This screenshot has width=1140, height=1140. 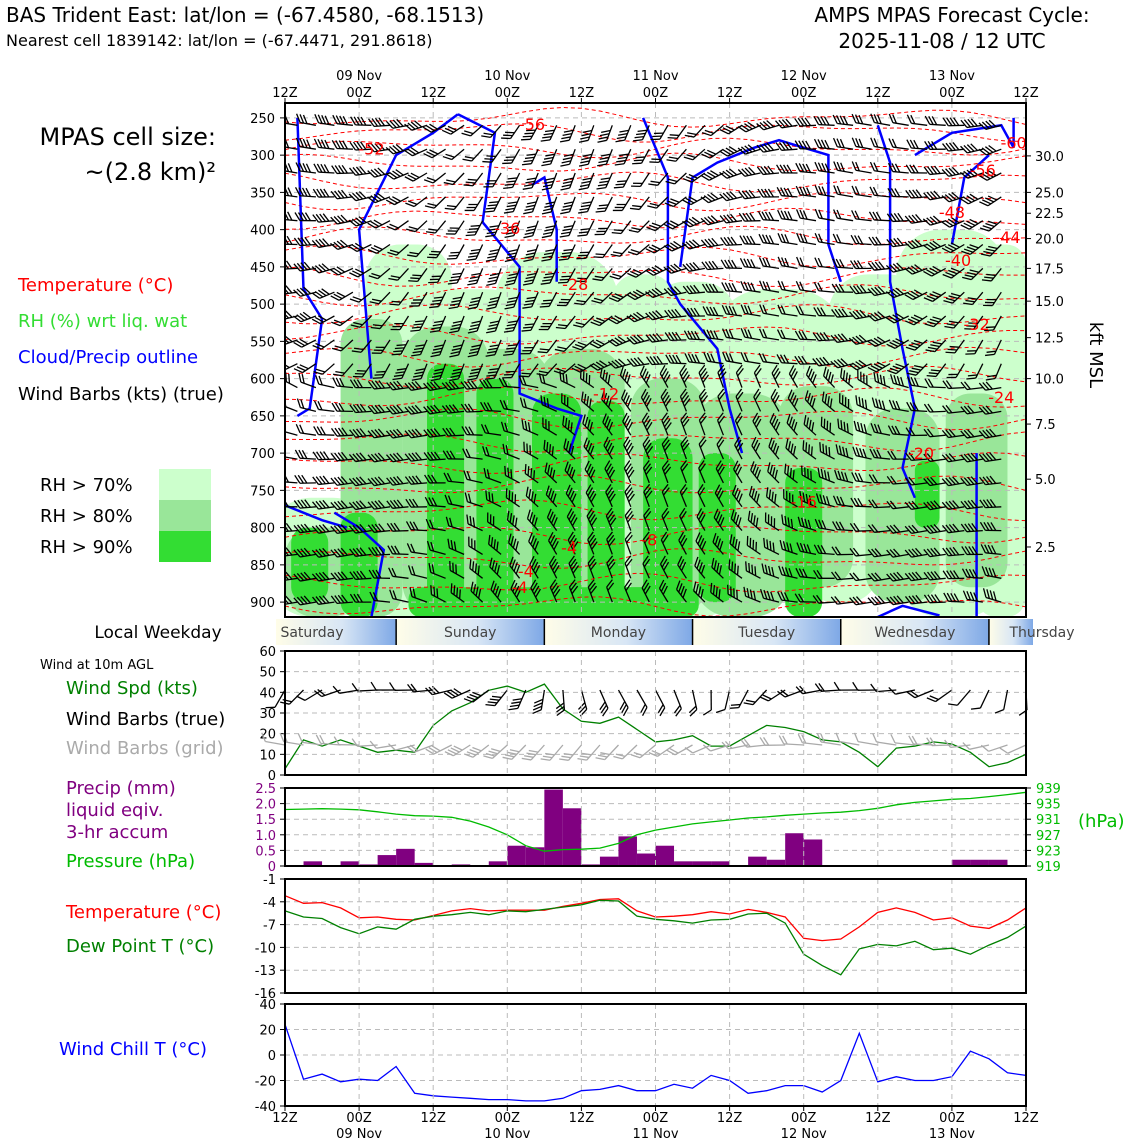 I want to click on temperature-contour-label: -52, so click(x=371, y=148).